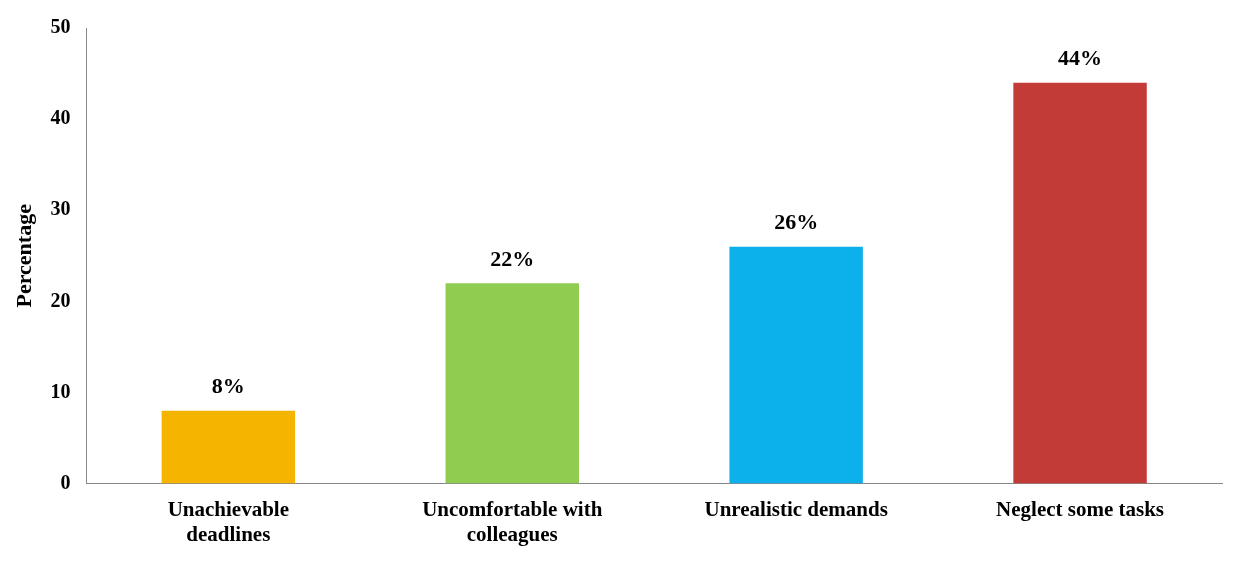  I want to click on data-label: 22%, so click(512, 258).